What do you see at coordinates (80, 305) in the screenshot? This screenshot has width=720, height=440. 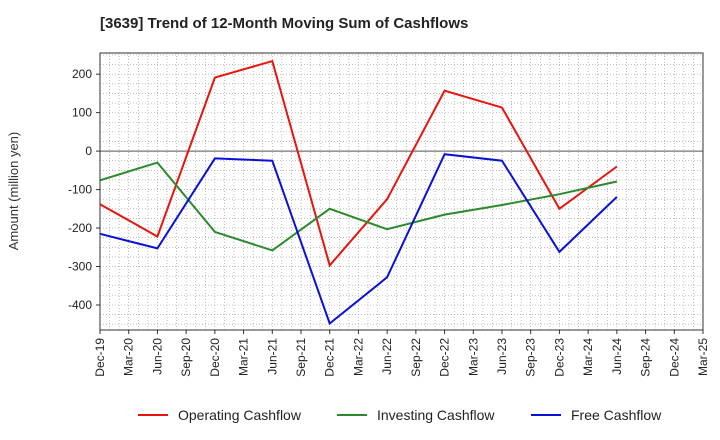 I see `y-tick-label: -400` at bounding box center [80, 305].